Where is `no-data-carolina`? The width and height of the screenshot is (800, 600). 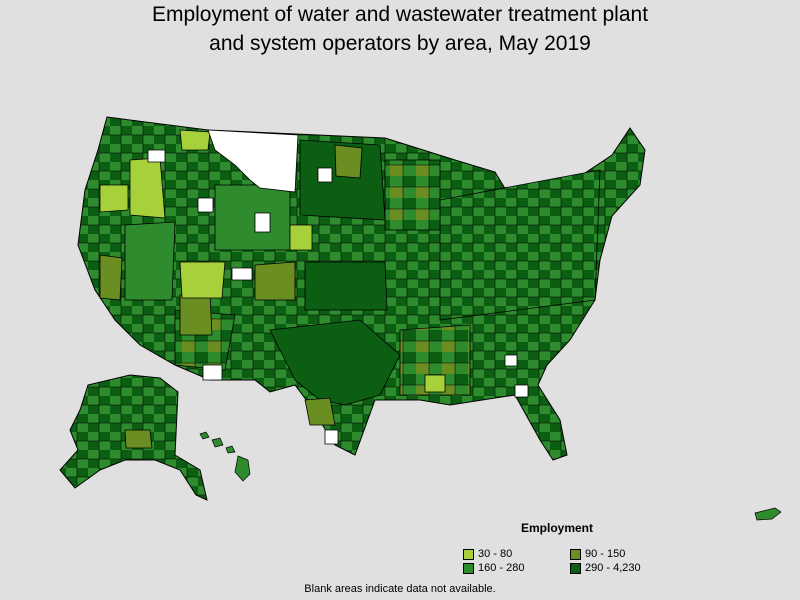
no-data-carolina is located at coordinates (521, 391).